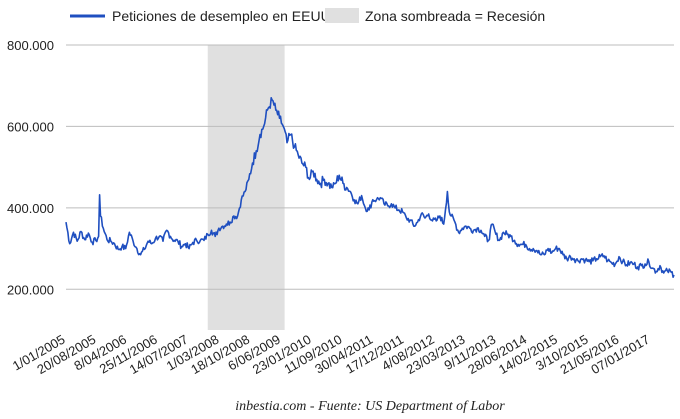  Describe the element at coordinates (221, 16) in the screenshot. I see `legend-series-label: Peticiones de desempleo en EEUU` at that location.